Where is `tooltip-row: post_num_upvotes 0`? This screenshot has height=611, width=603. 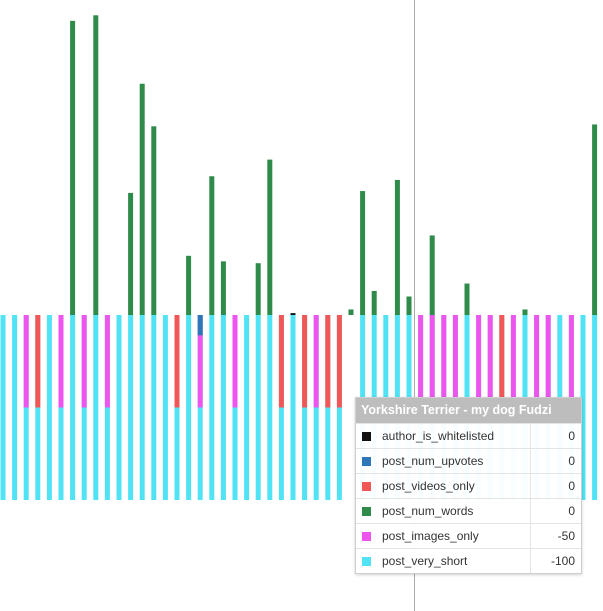
tooltip-row: post_num_upvotes 0 is located at coordinates (468, 461).